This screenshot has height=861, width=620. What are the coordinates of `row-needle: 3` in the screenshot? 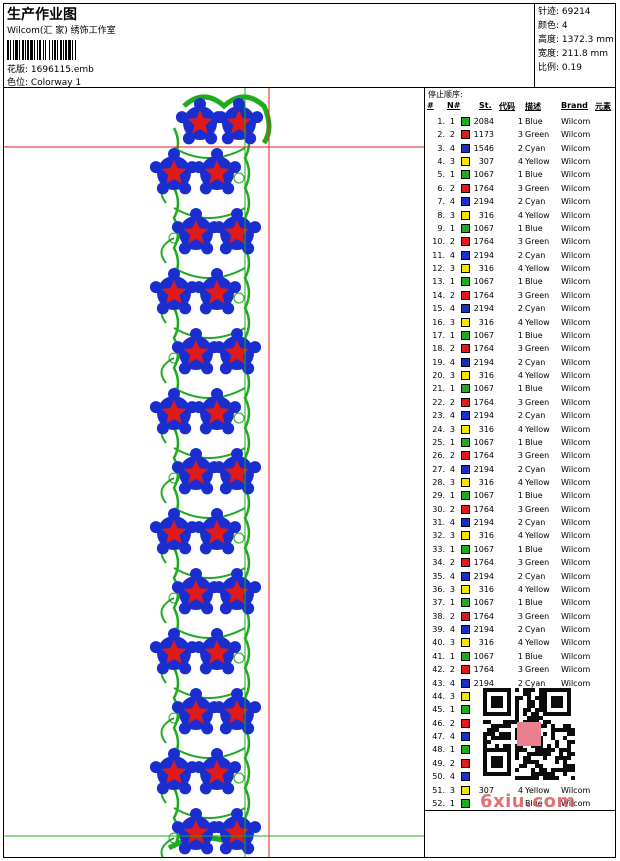 It's located at (452, 322).